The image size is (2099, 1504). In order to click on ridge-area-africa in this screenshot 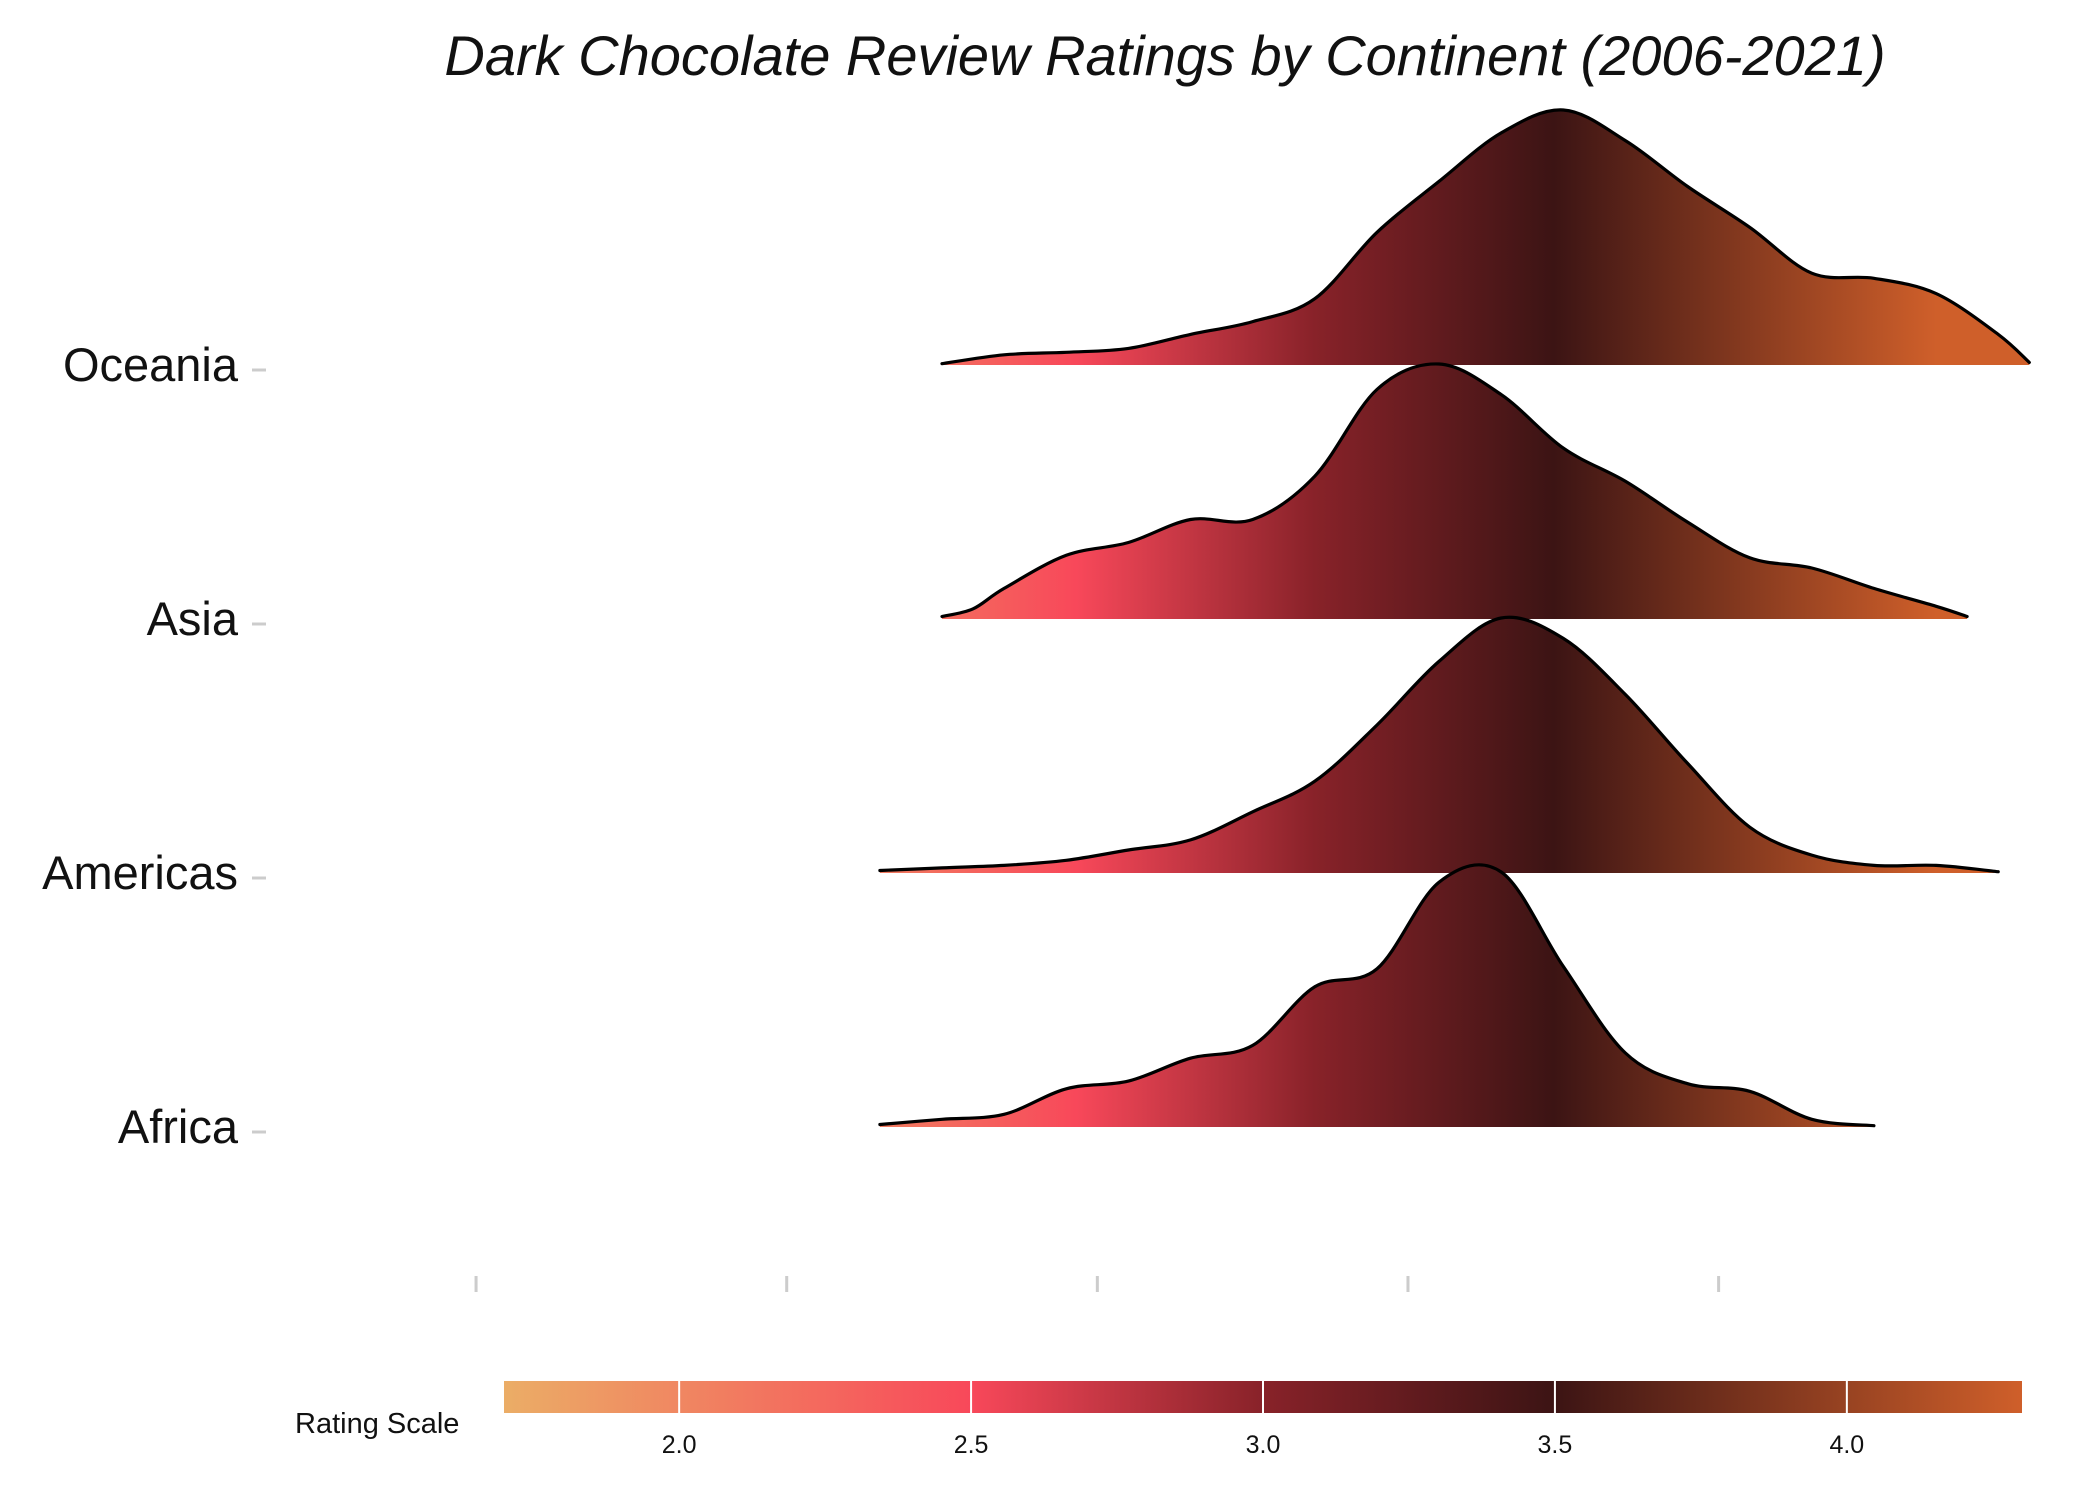, I will do `click(1376, 995)`.